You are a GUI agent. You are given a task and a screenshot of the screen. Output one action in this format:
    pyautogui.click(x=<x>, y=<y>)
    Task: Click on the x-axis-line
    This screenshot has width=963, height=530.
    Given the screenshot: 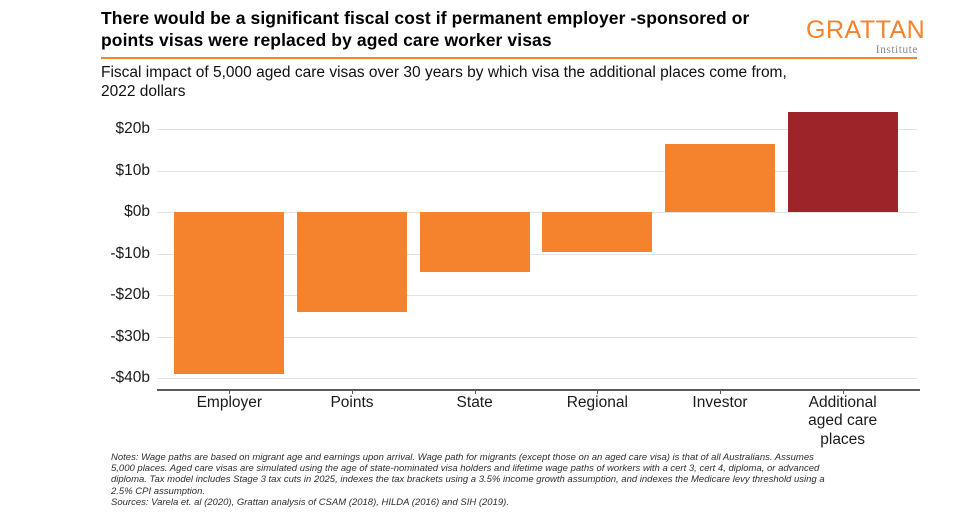 What is the action you would take?
    pyautogui.click(x=538, y=390)
    